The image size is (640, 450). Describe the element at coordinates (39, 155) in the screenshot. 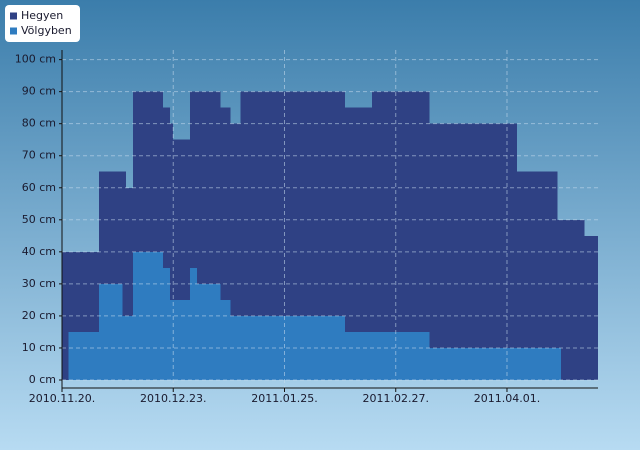

I see `y-tick-label: 70 cm` at that location.